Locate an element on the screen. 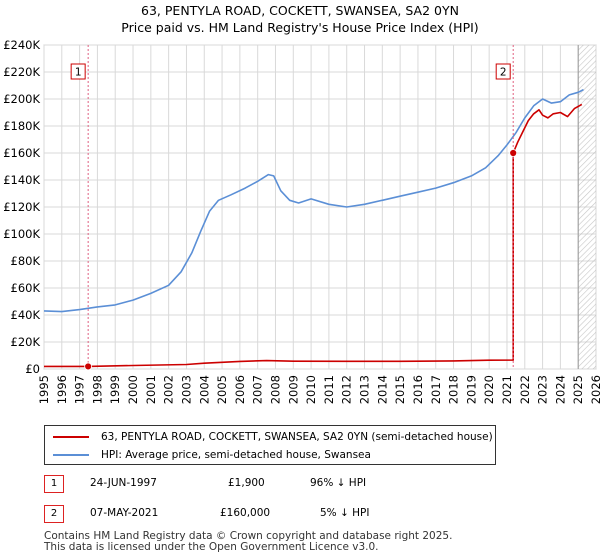 Image resolution: width=600 pixels, height=560 pixels. x-tick-label: 2016 is located at coordinates (418, 389).